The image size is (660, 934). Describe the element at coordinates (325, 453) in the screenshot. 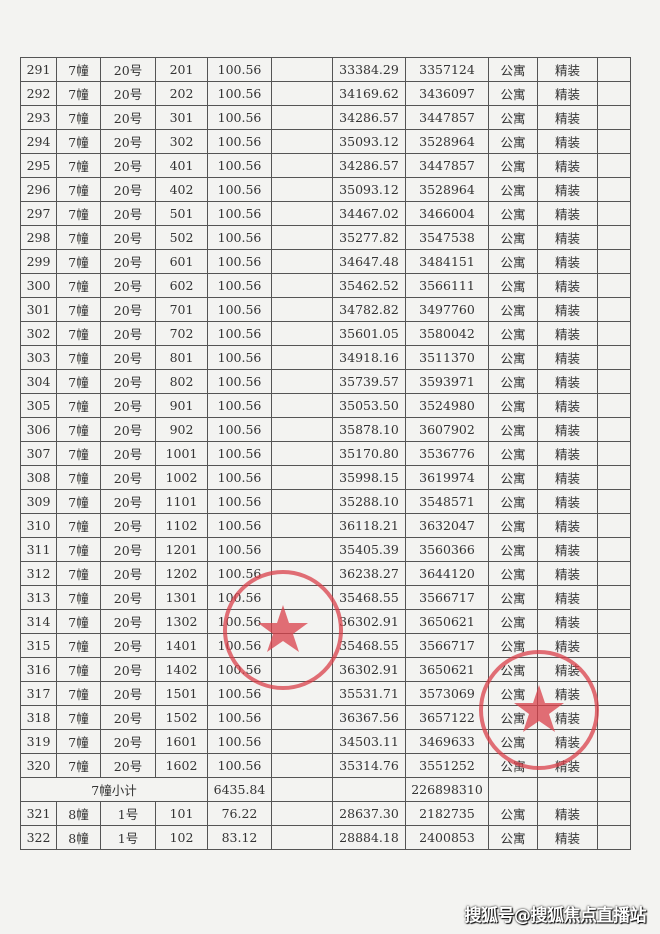

I see `table-row: 307 7幢 20号 1001 100.56 35170.80 3536776 公寓 精装` at that location.